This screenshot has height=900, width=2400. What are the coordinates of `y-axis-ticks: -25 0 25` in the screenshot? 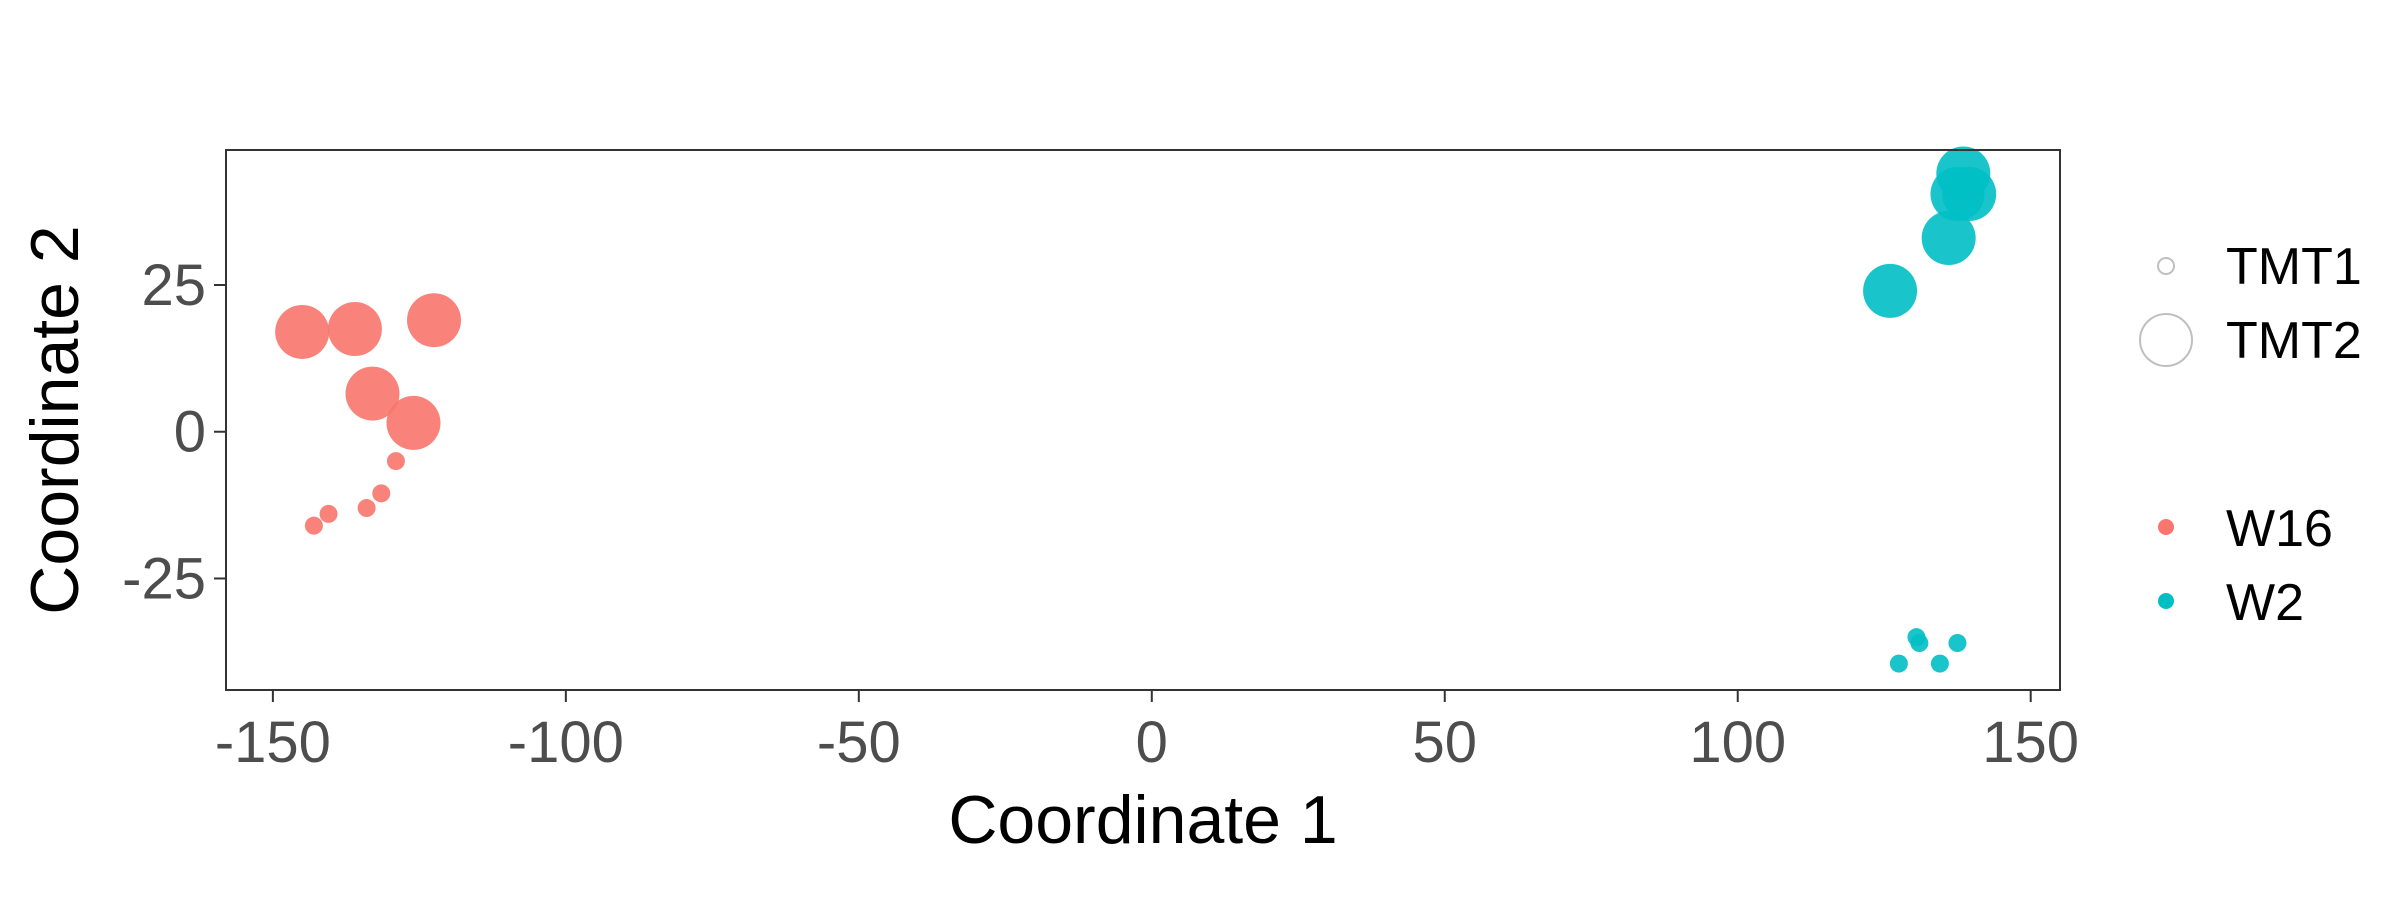 It's located at (174, 432).